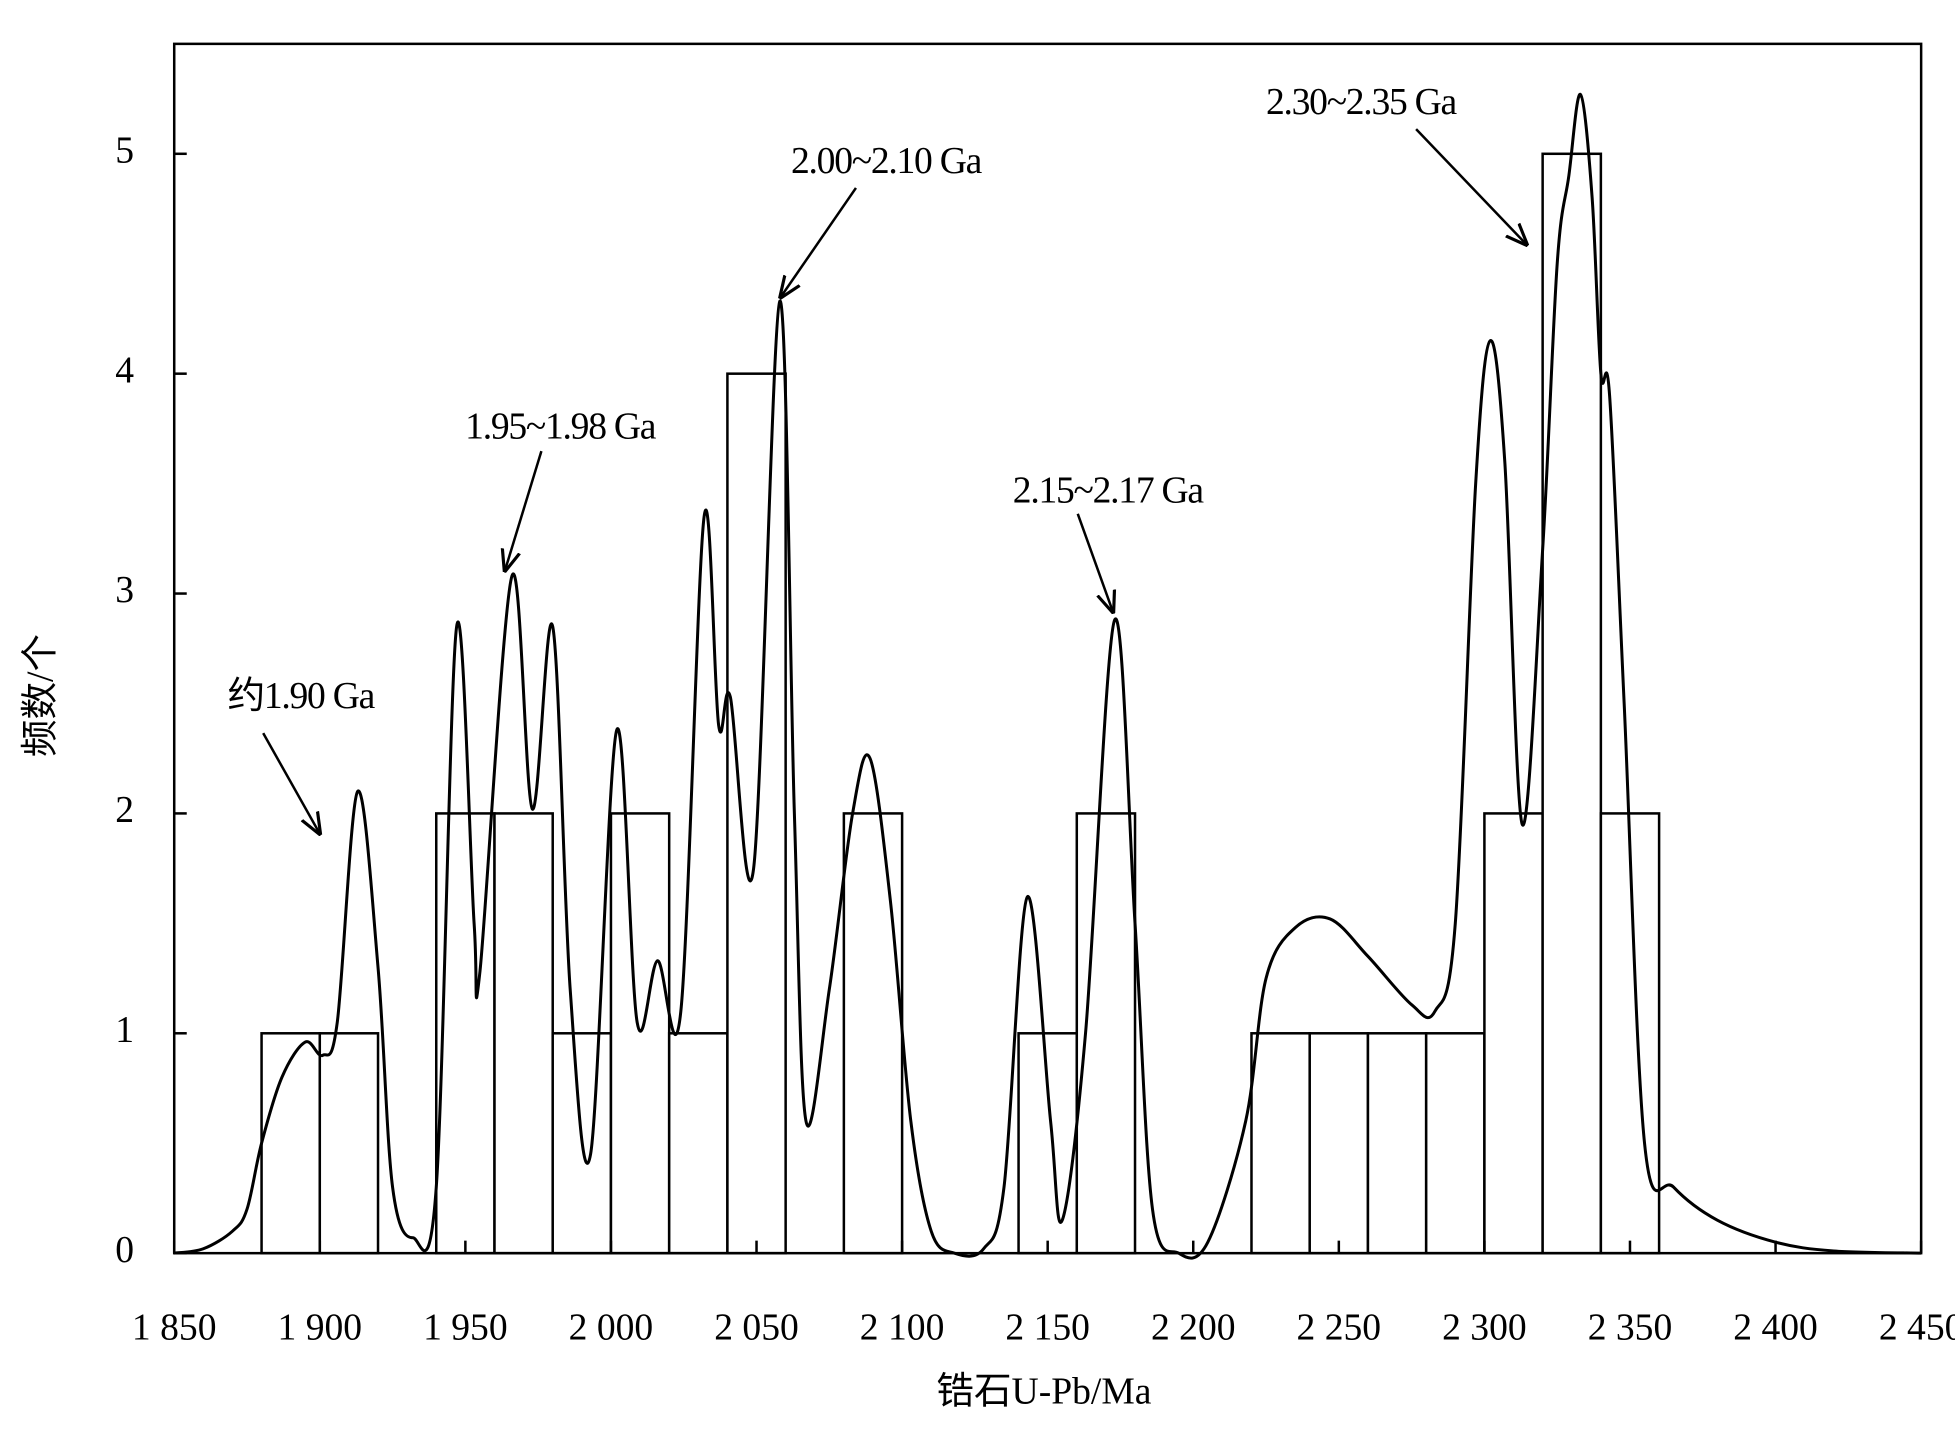 The width and height of the screenshot is (1955, 1433). I want to click on x-tick-label: 1 900, so click(320, 1327).